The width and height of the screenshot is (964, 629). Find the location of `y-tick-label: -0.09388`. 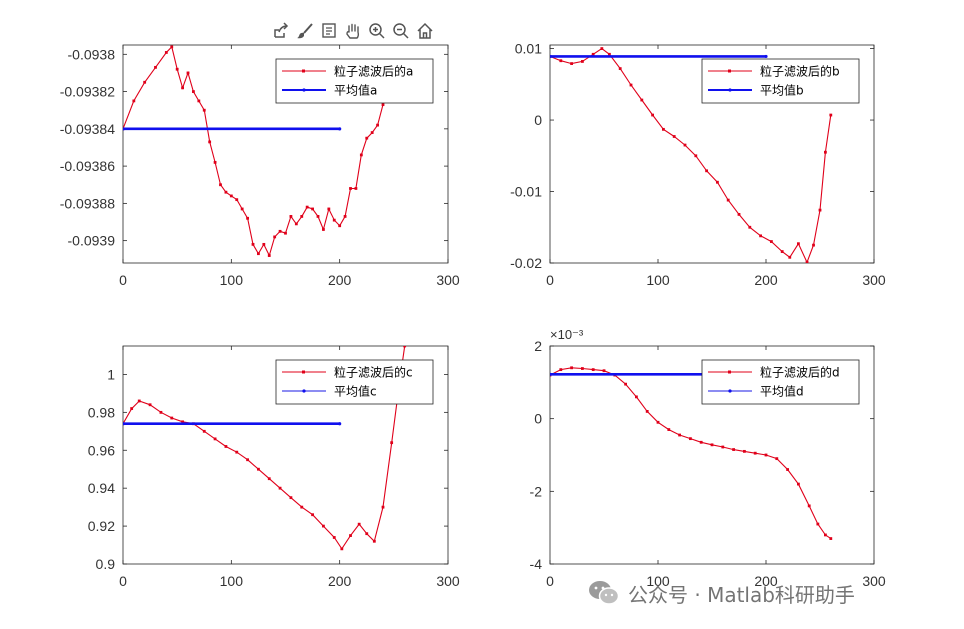

y-tick-label: -0.09388 is located at coordinates (87, 203).